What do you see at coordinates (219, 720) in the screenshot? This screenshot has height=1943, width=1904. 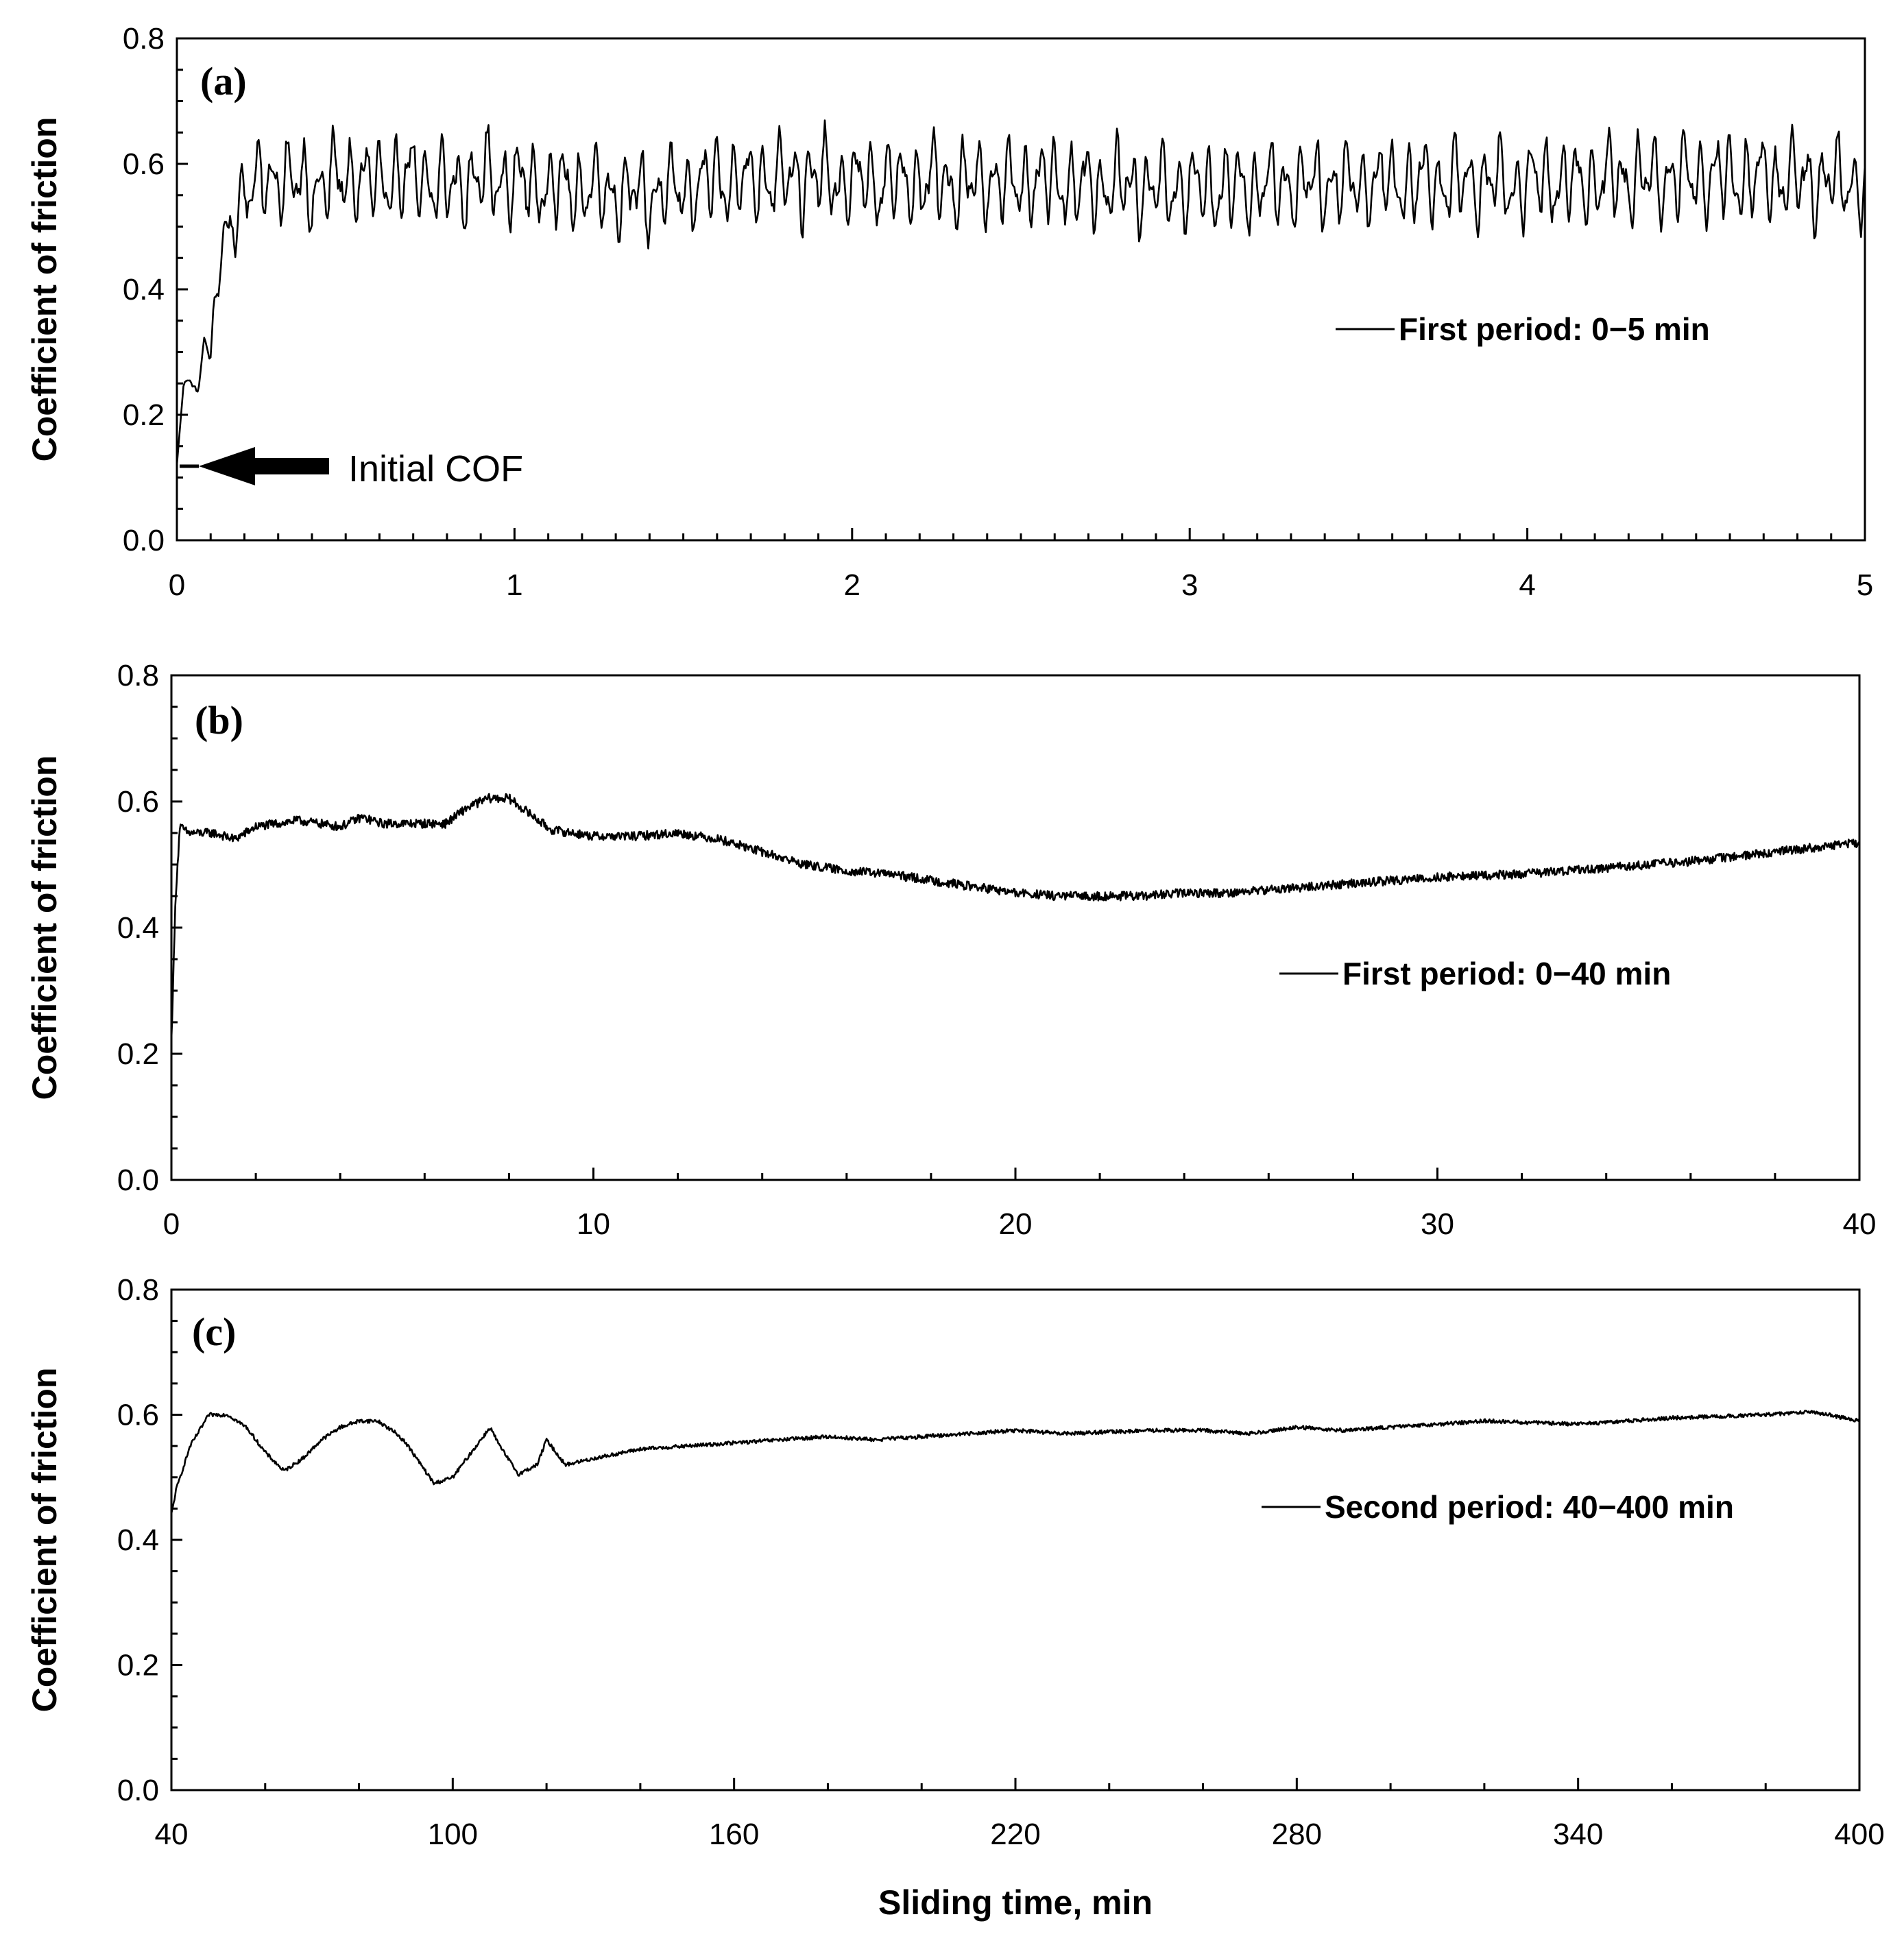 I see `panel-label-b: (b)` at bounding box center [219, 720].